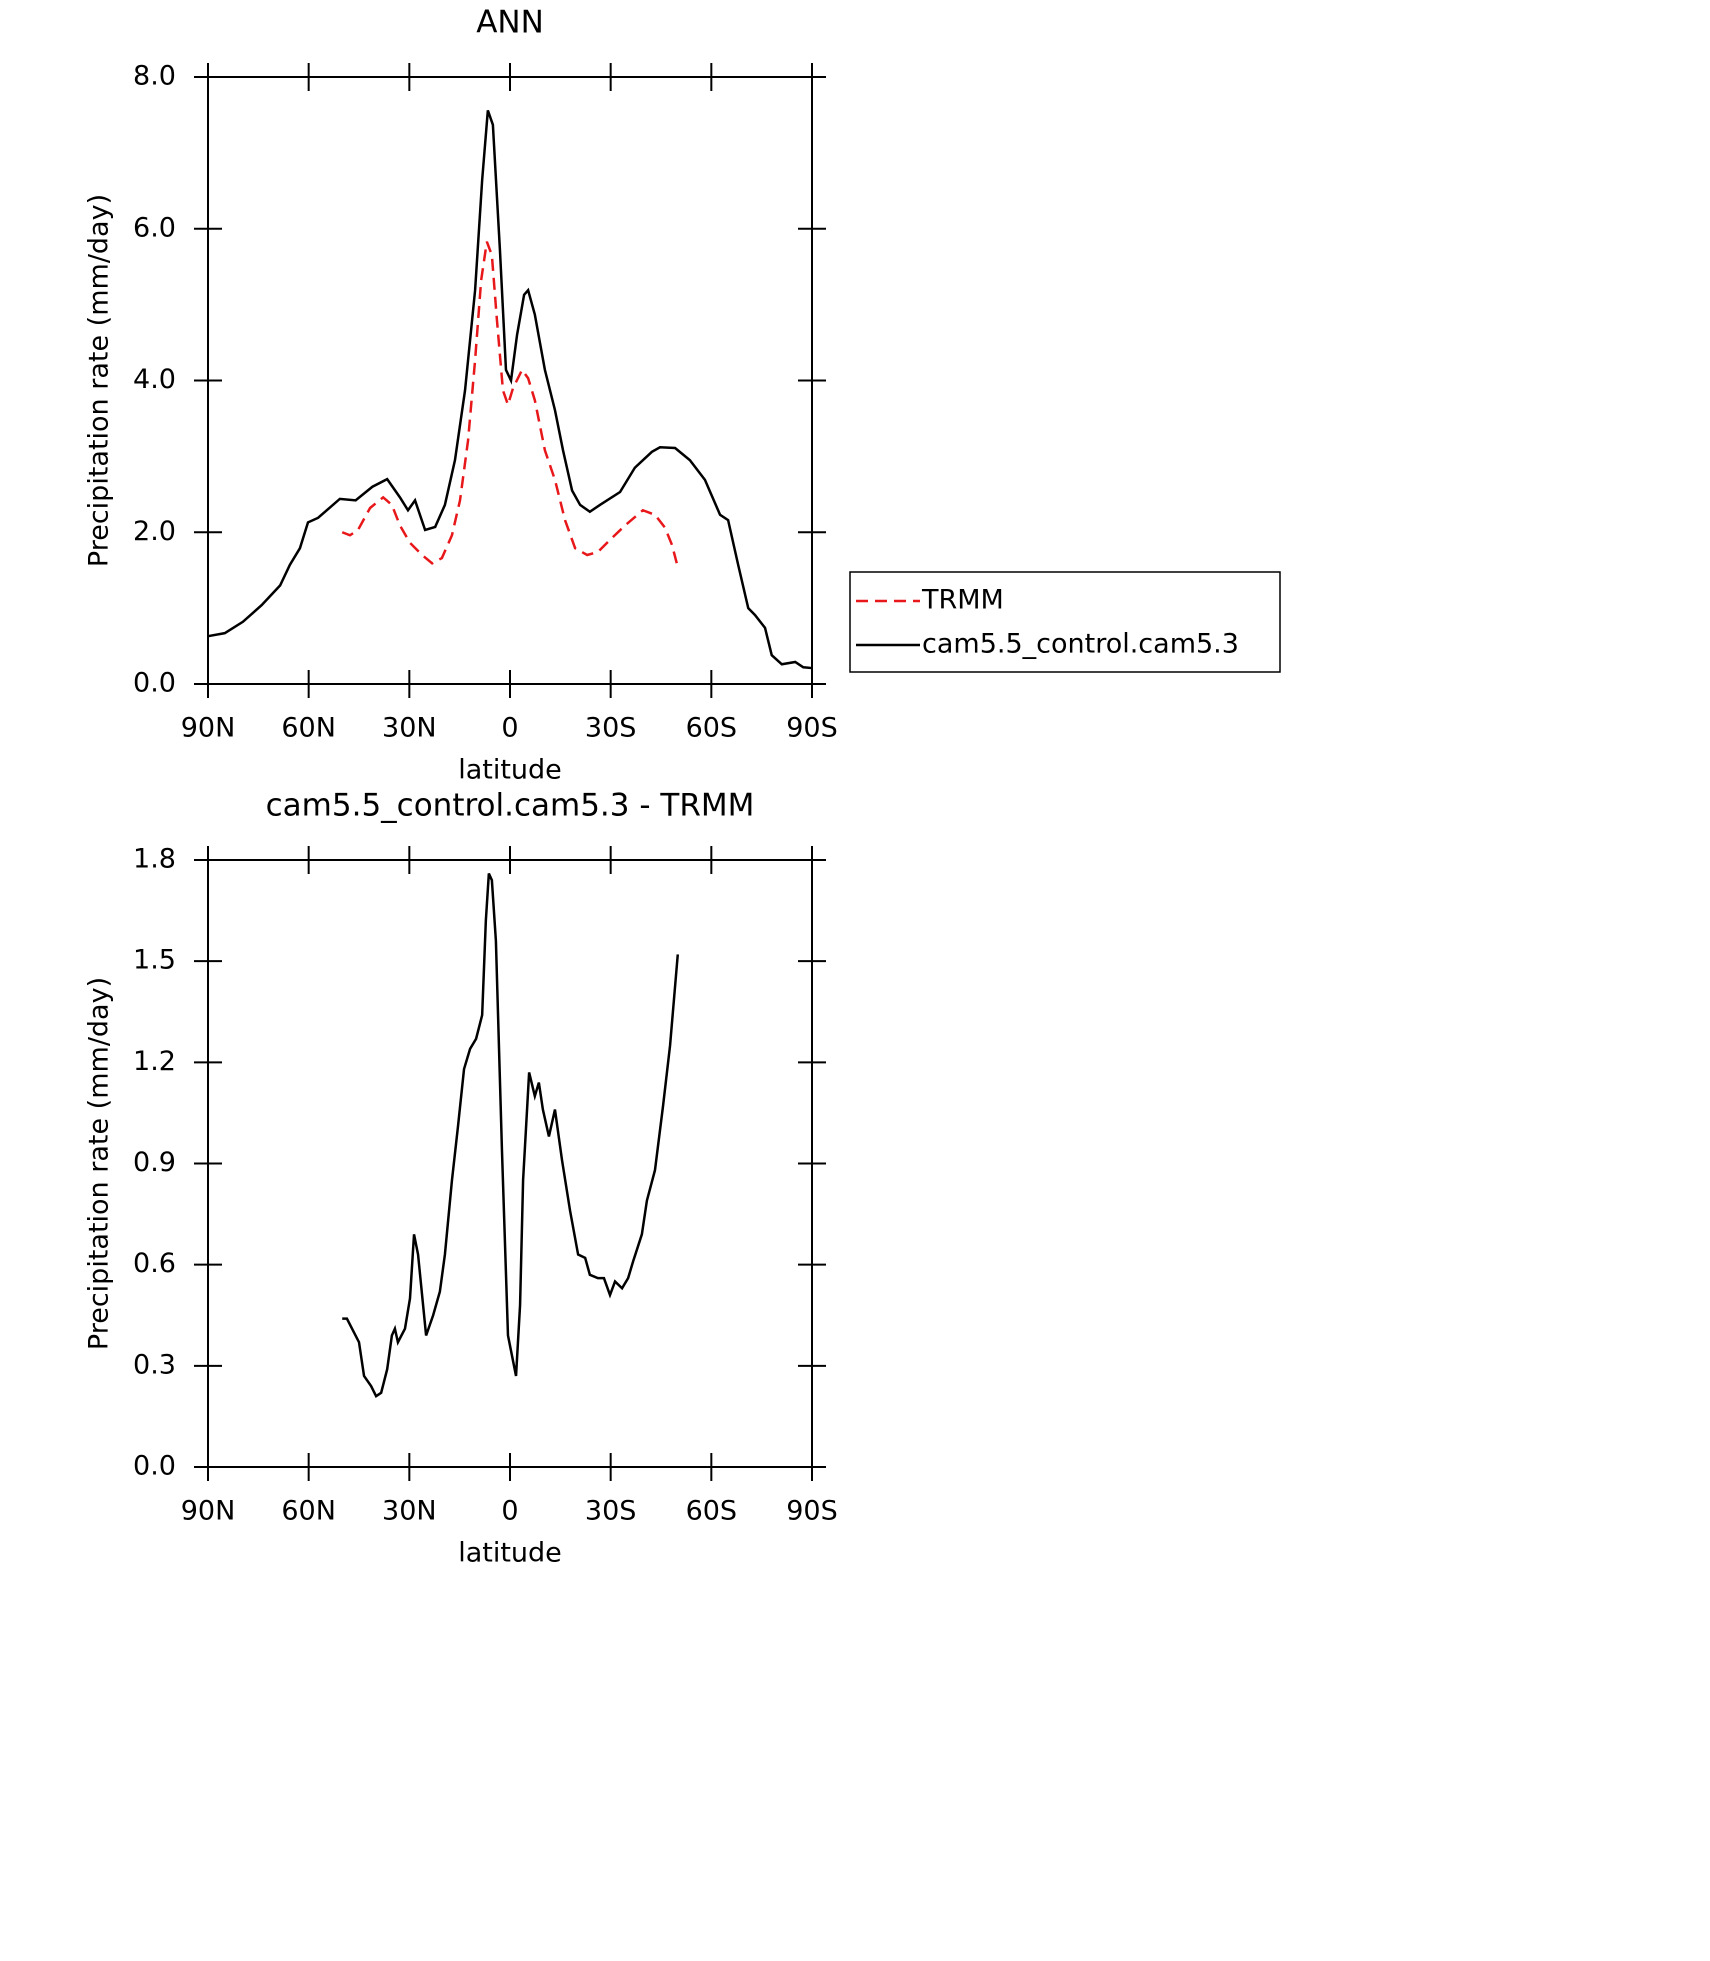 This screenshot has height=1961, width=1710. I want to click on y-tick-label: 1.5, so click(154, 960).